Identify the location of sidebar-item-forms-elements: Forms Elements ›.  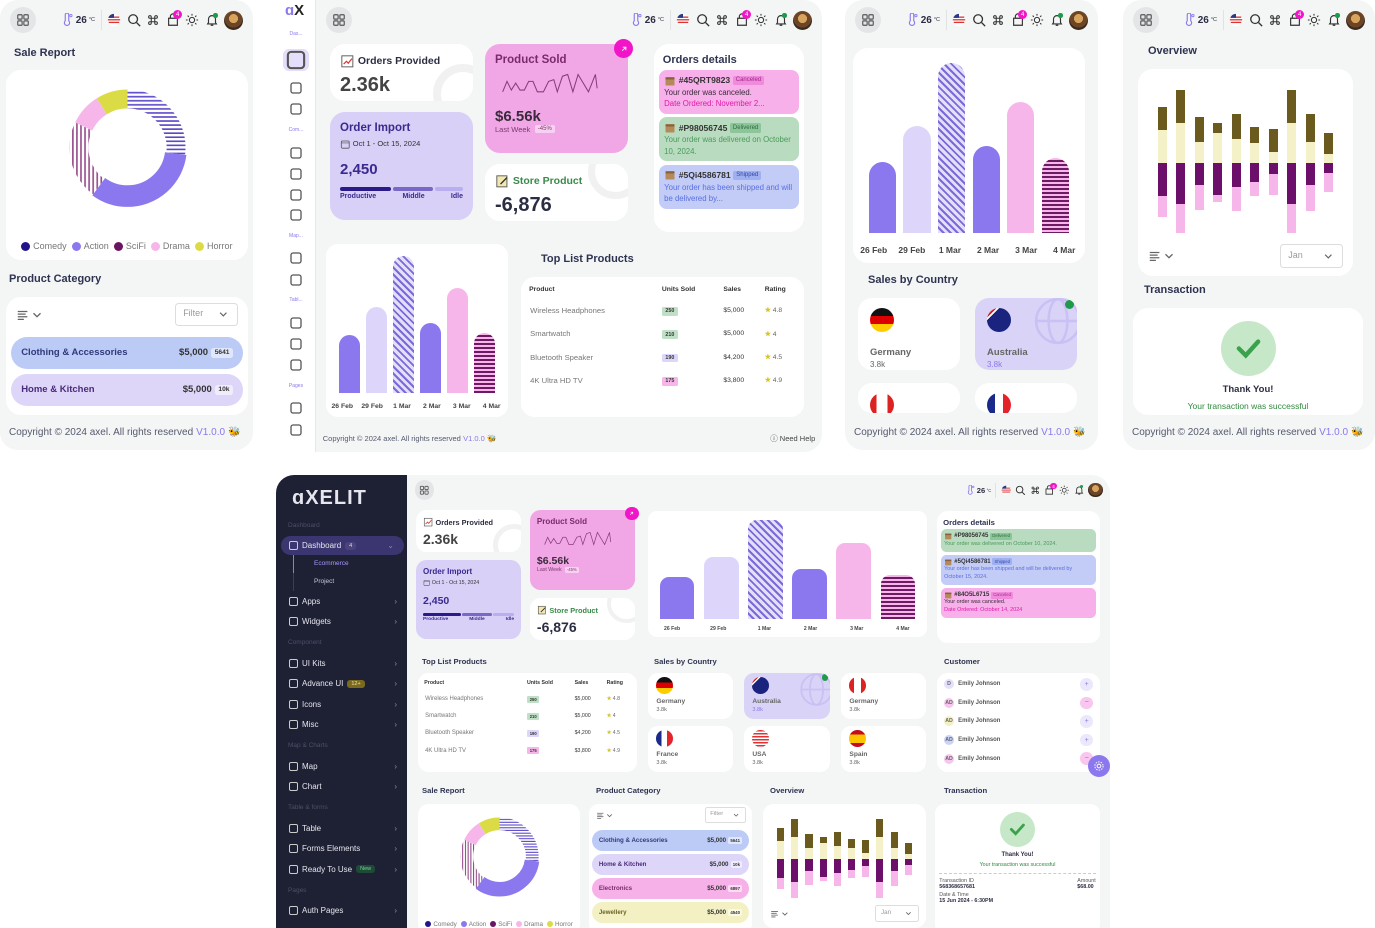
(341, 849).